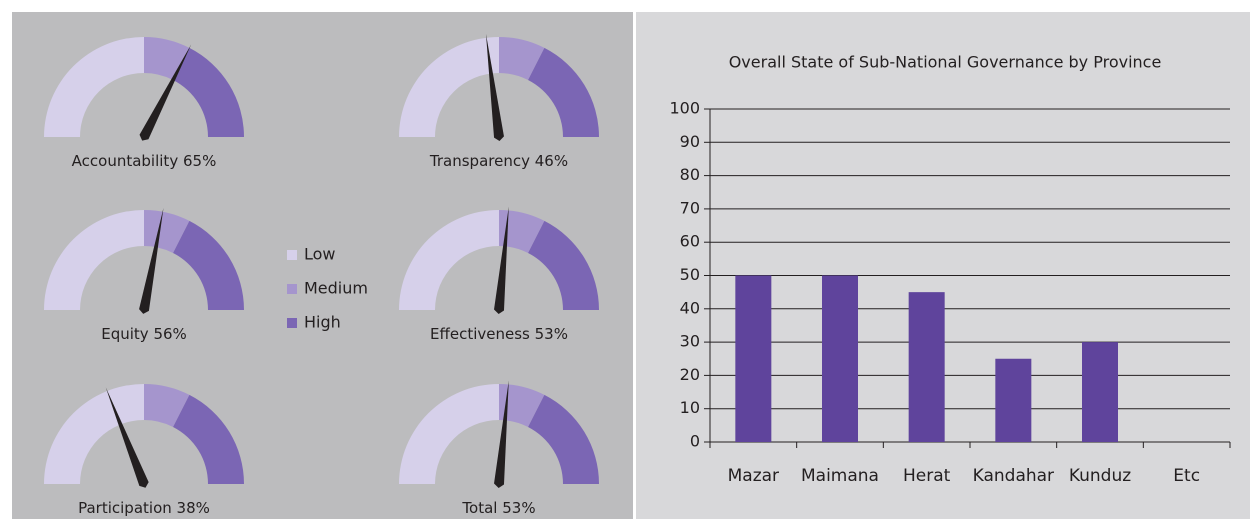  I want to click on gauge-name: Equity, so click(125, 334).